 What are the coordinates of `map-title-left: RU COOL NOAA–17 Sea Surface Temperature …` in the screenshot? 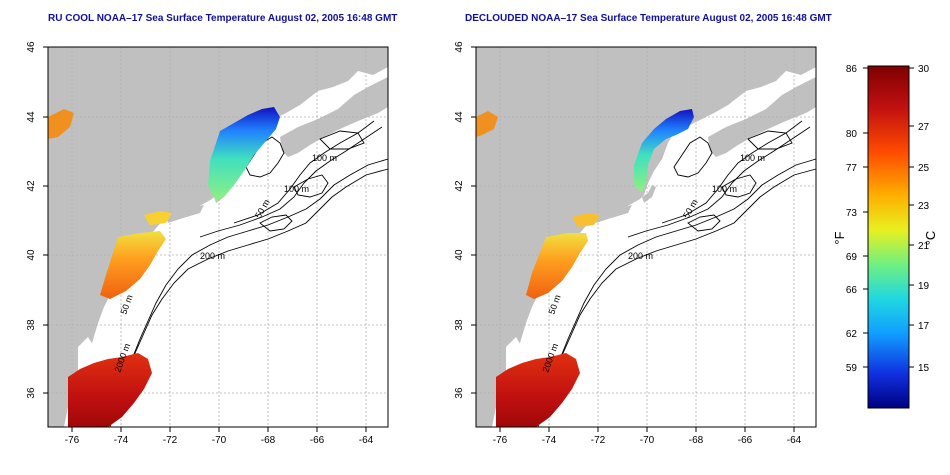 It's located at (223, 18).